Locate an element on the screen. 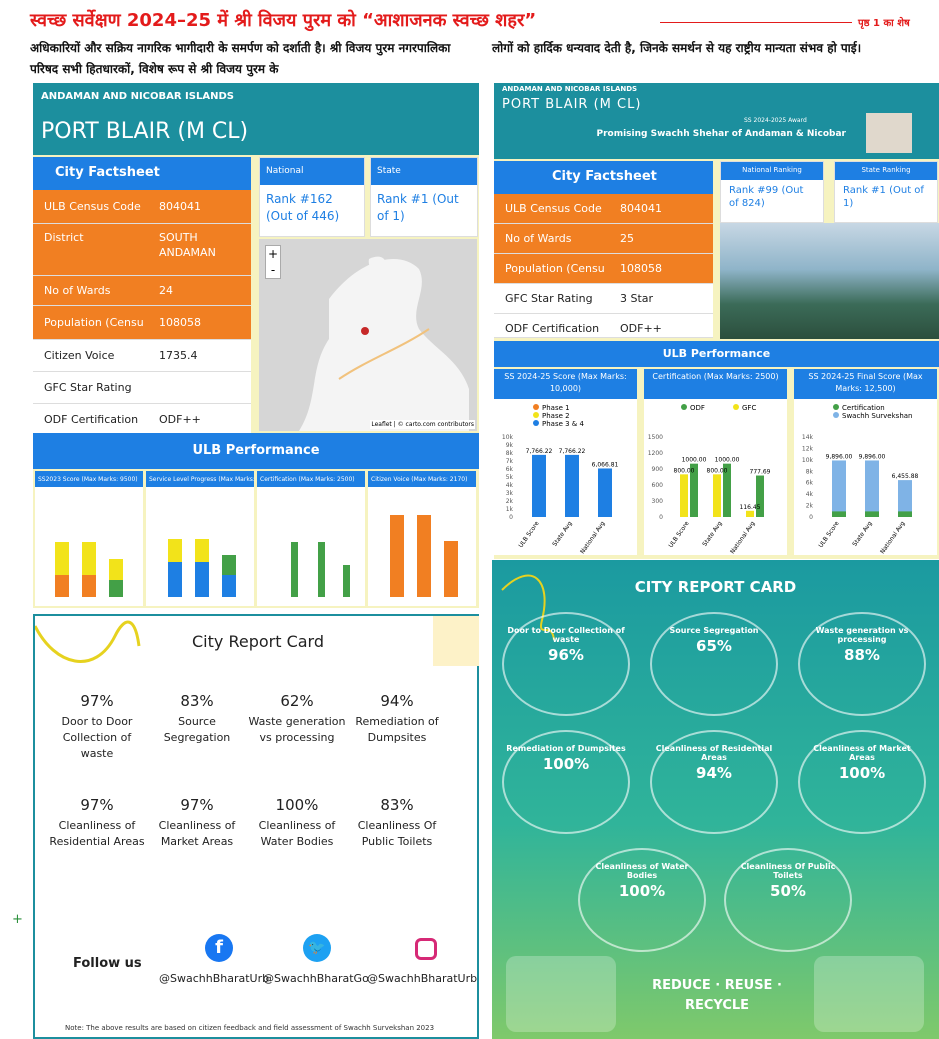 The width and height of the screenshot is (939, 1039). data-label: 9,896.00 is located at coordinates (839, 456).